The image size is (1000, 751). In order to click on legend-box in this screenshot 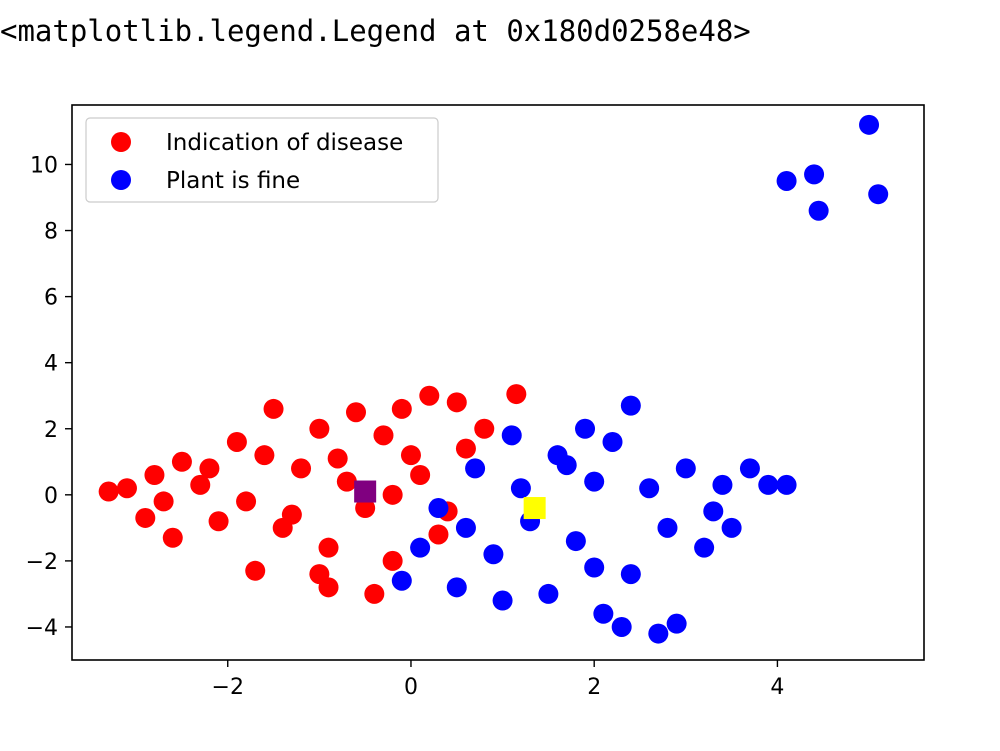, I will do `click(262, 160)`.